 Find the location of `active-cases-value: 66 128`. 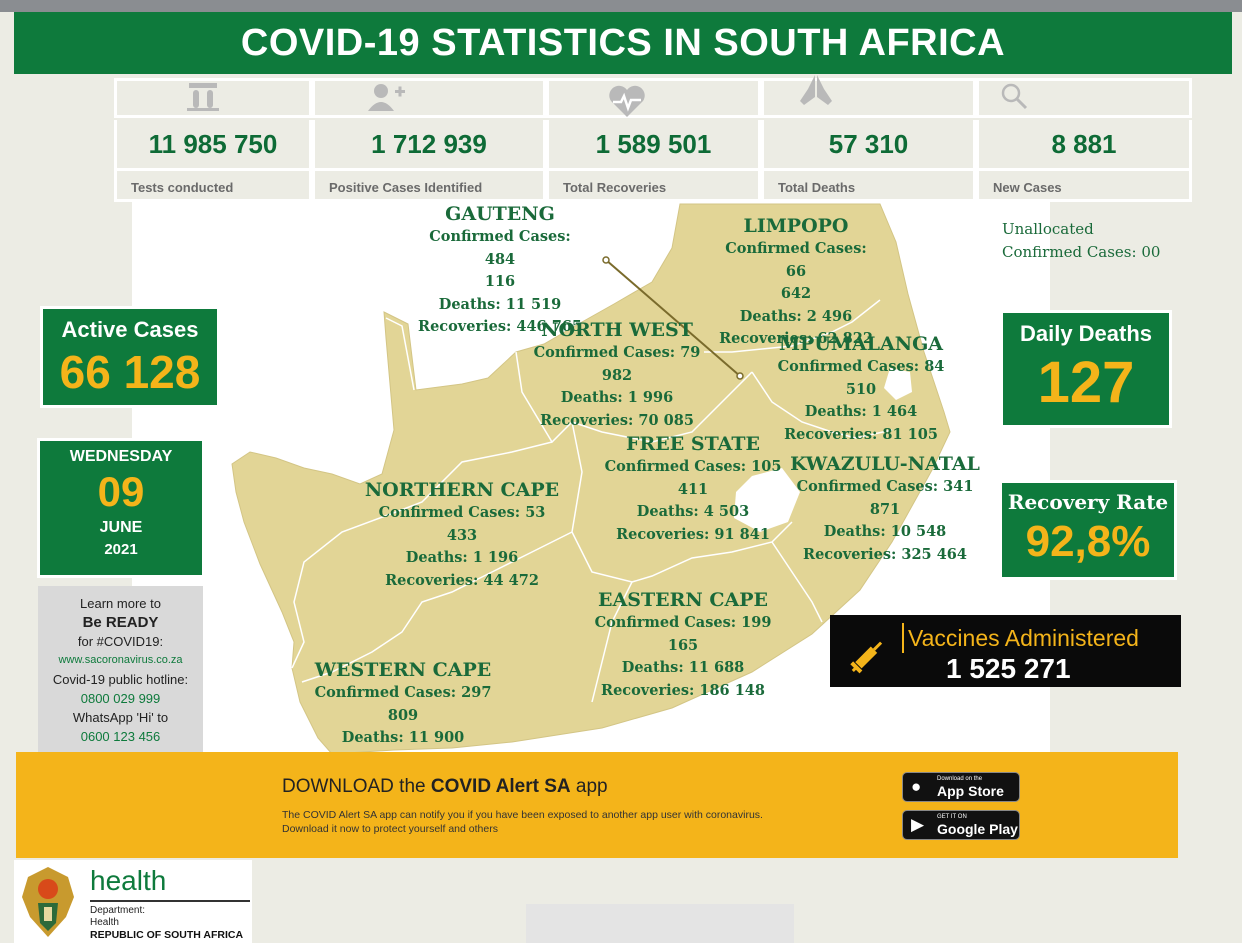

active-cases-value: 66 128 is located at coordinates (130, 372).